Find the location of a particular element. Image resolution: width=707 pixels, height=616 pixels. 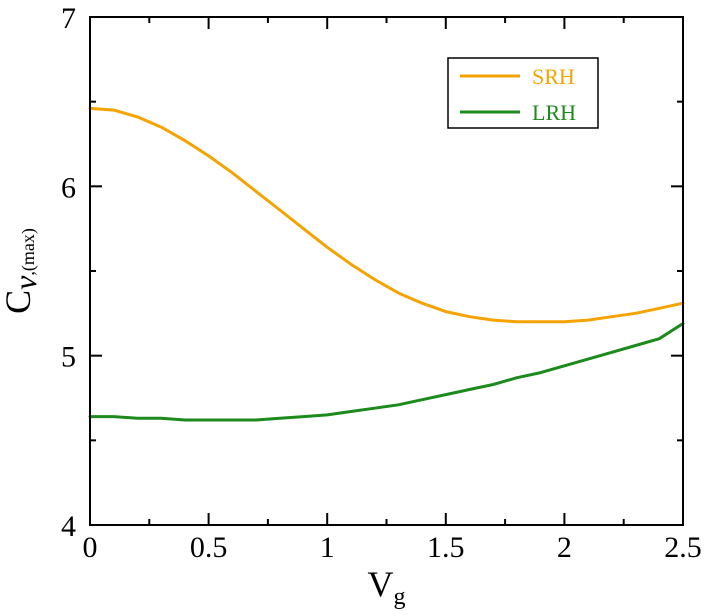

x-axis-label-main: V is located at coordinates (381, 584).